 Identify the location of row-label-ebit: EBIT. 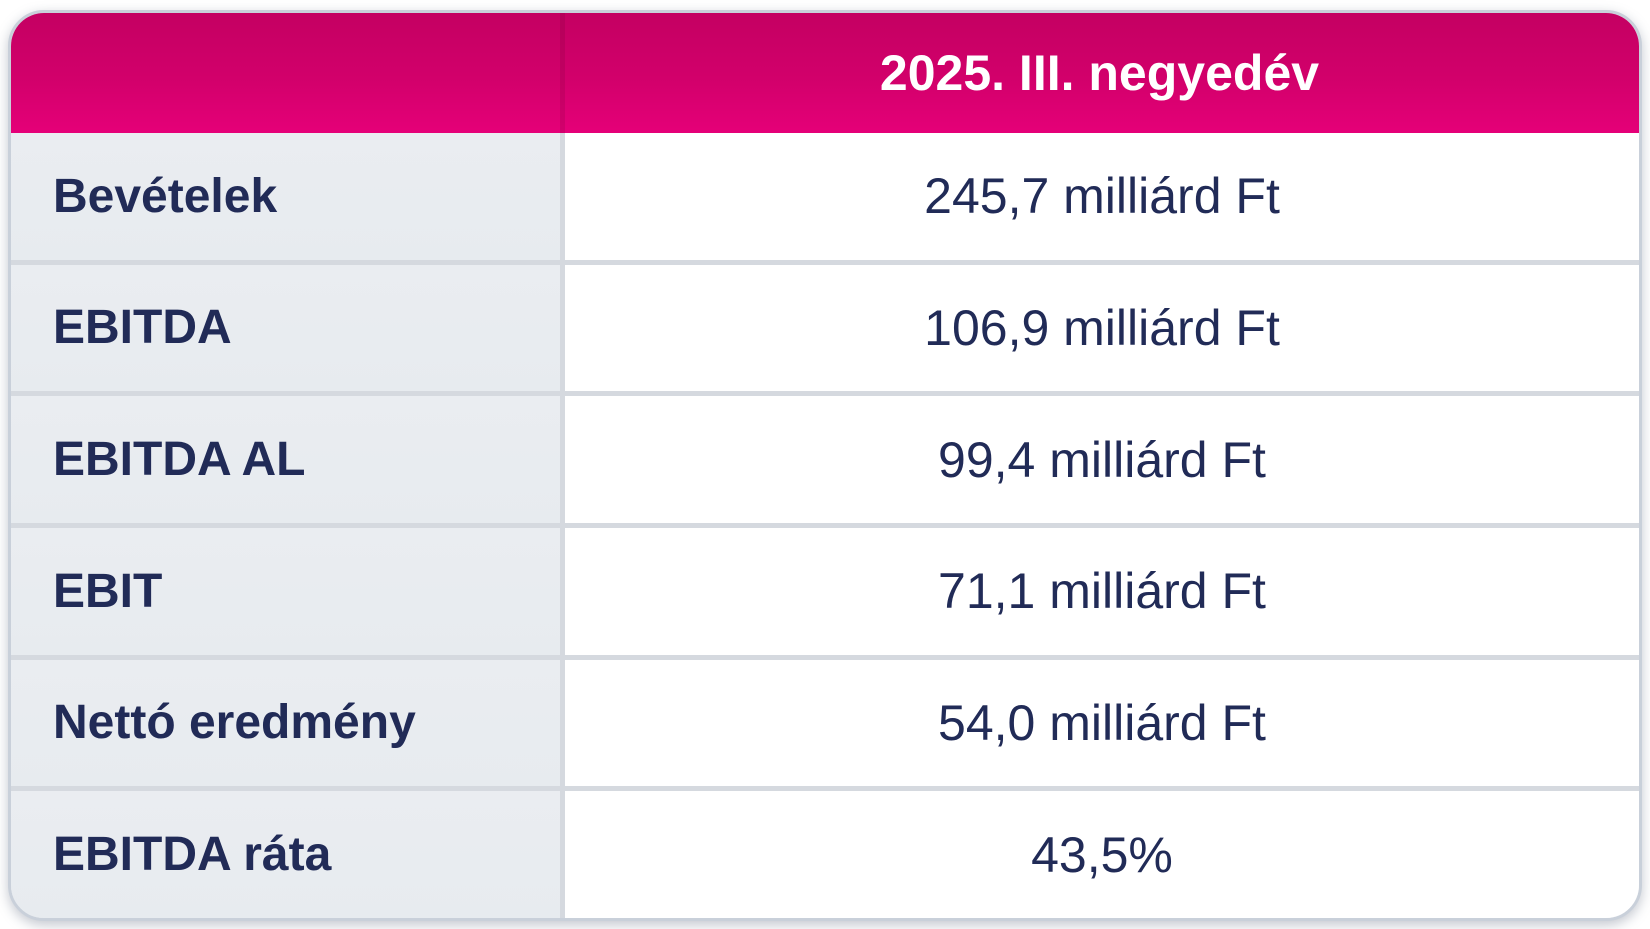
(285, 591).